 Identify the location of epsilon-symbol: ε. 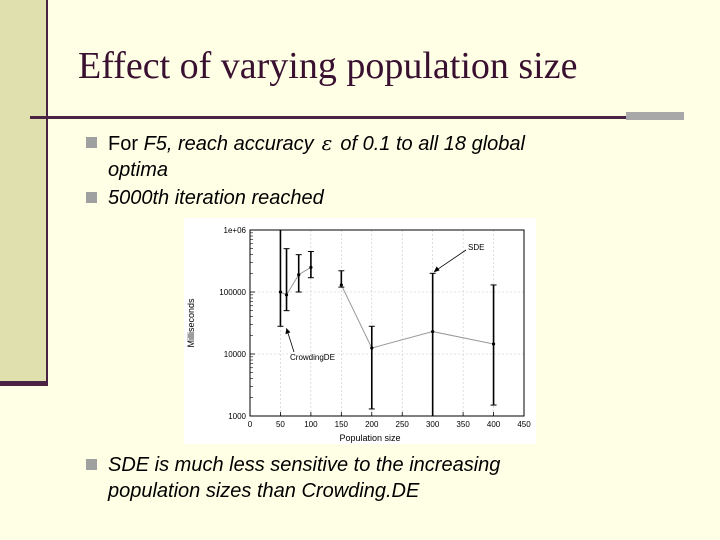
(327, 143).